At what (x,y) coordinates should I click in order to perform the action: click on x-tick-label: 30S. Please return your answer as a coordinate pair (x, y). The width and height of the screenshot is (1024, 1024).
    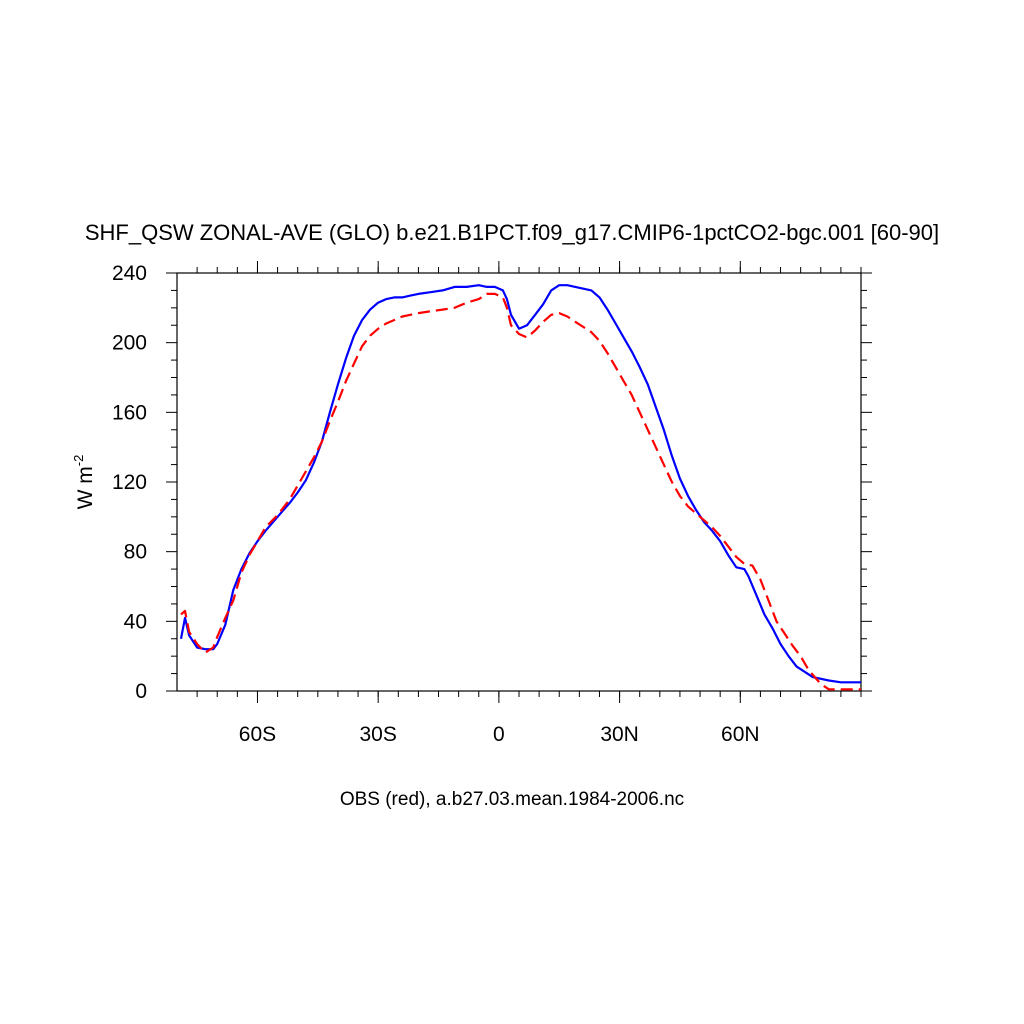
    Looking at the image, I should click on (377, 734).